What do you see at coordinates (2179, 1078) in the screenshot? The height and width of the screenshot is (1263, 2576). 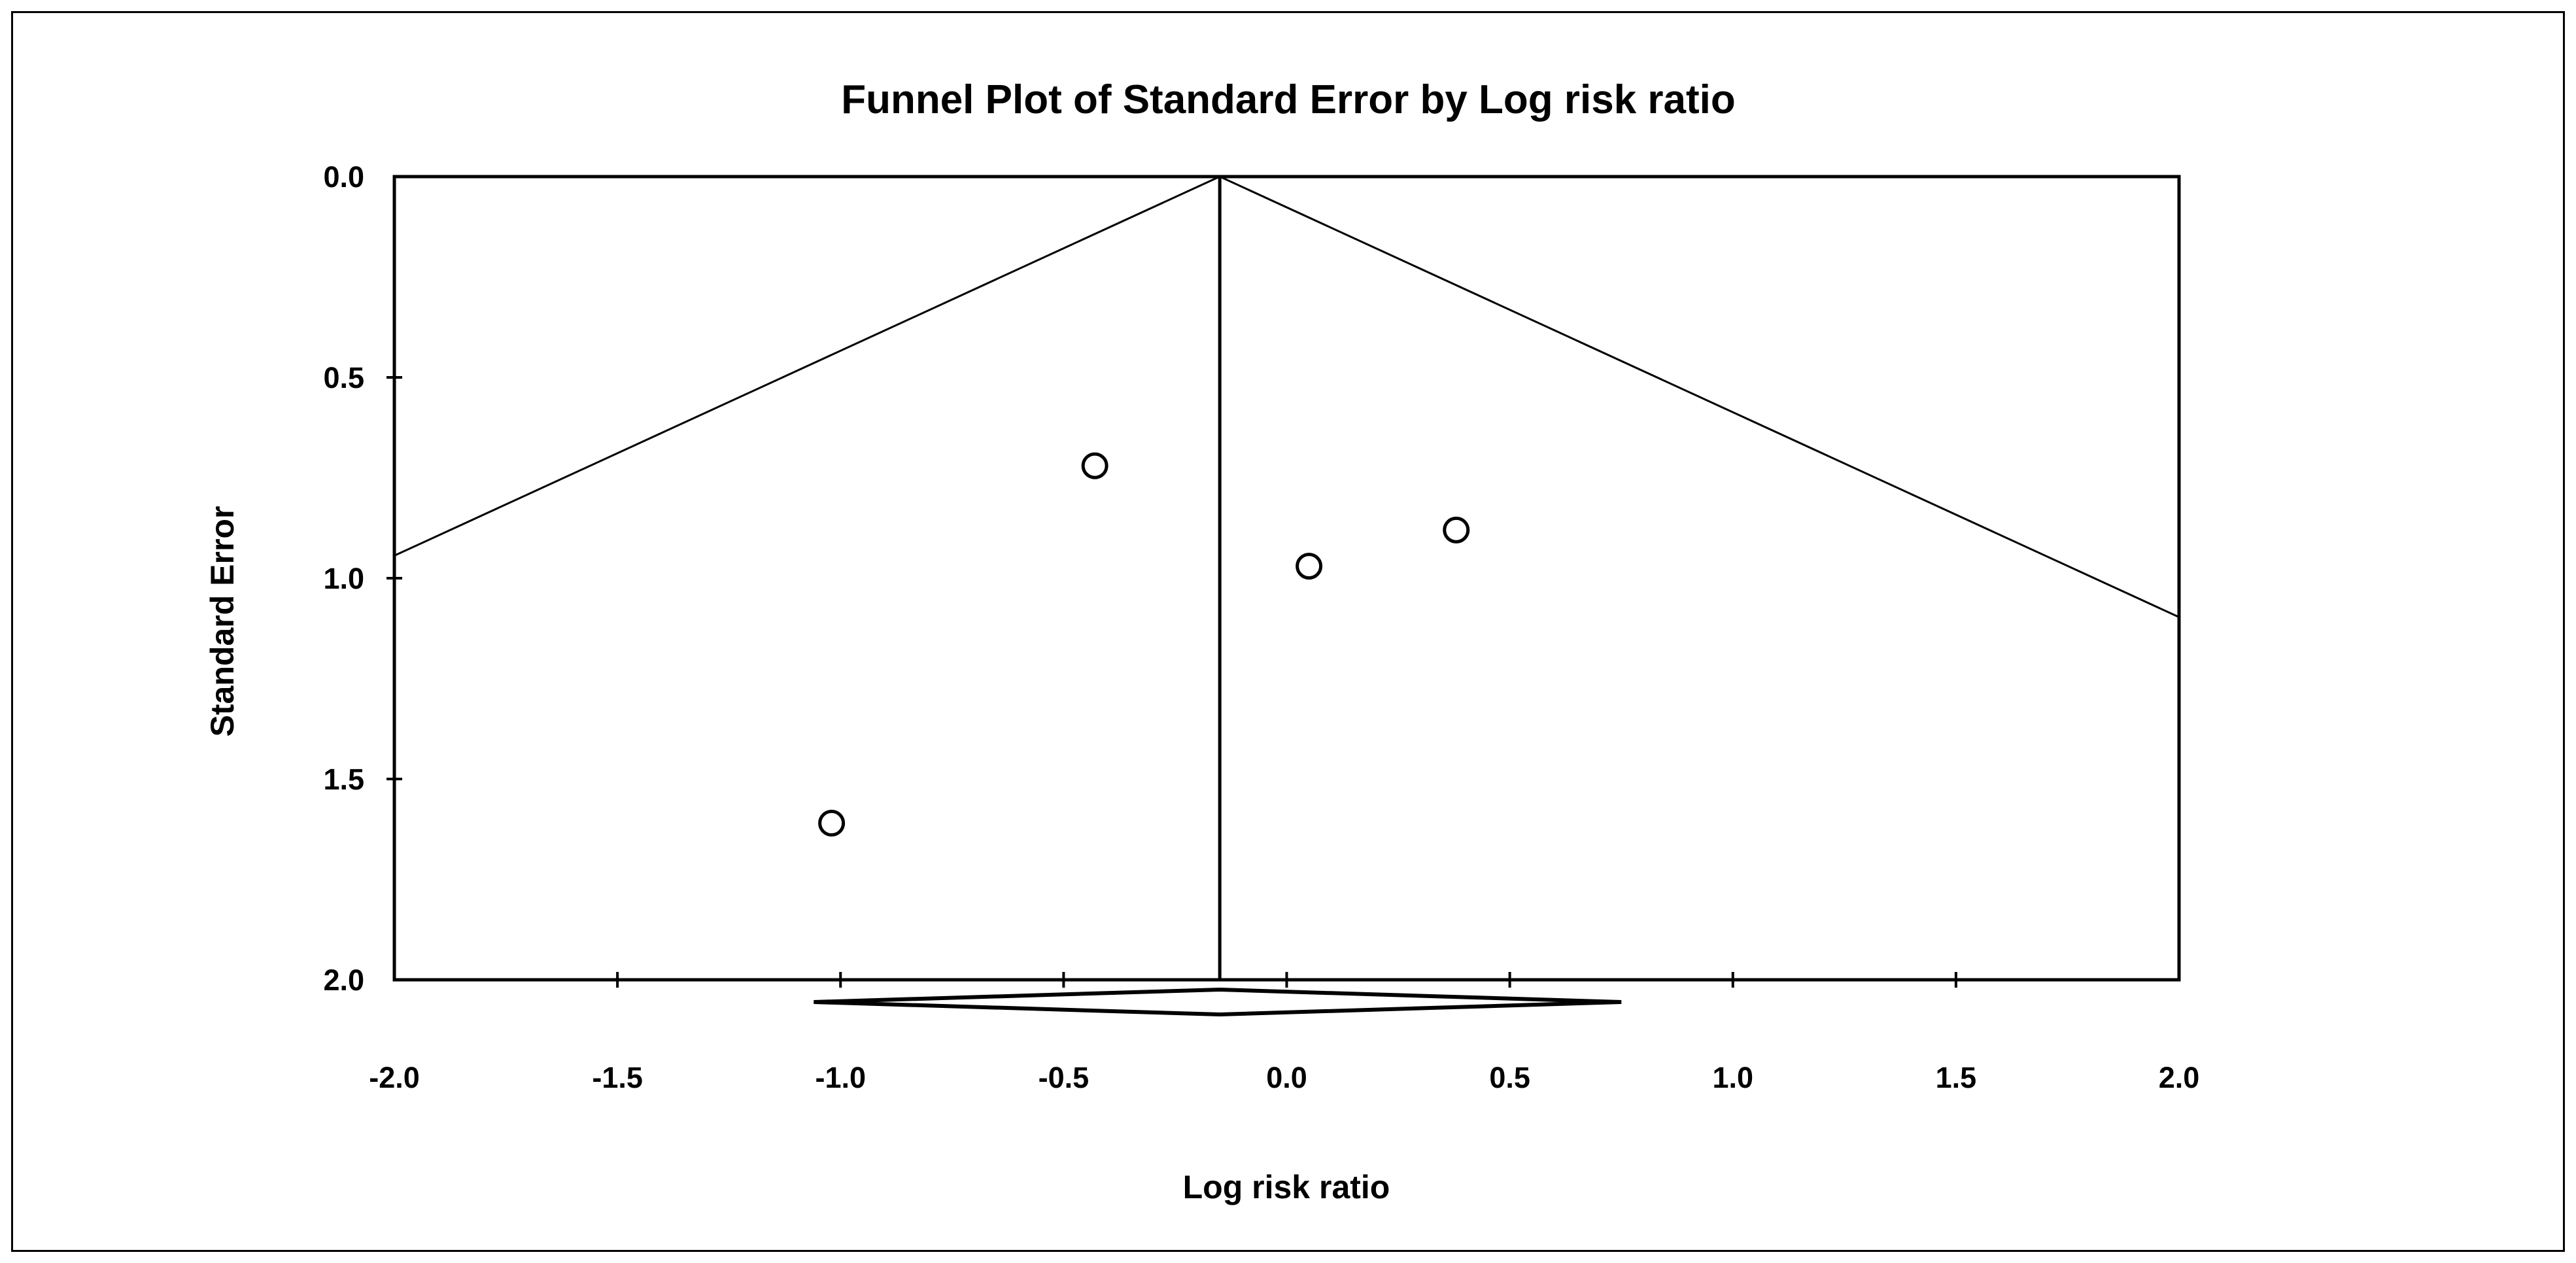 I see `x-tick-label: 2.0` at bounding box center [2179, 1078].